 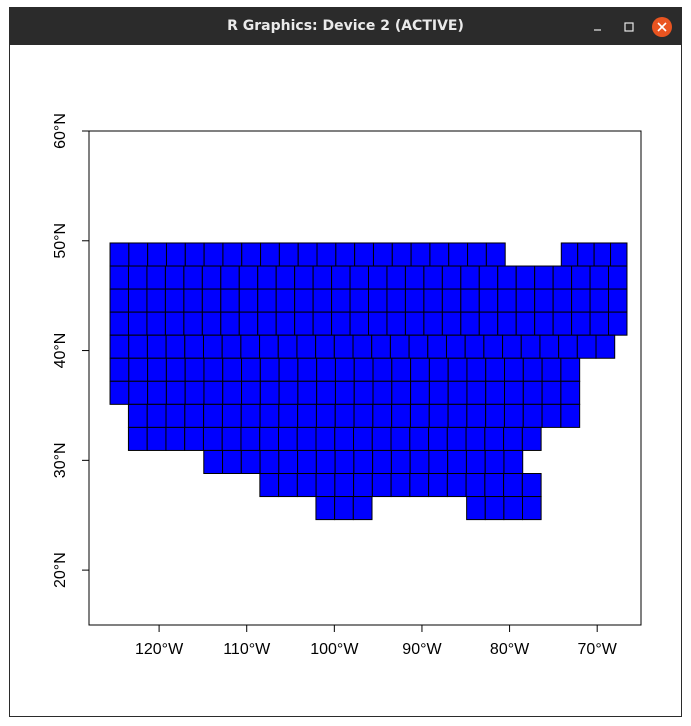 I want to click on y-tick-label: 50°N, so click(x=60, y=241).